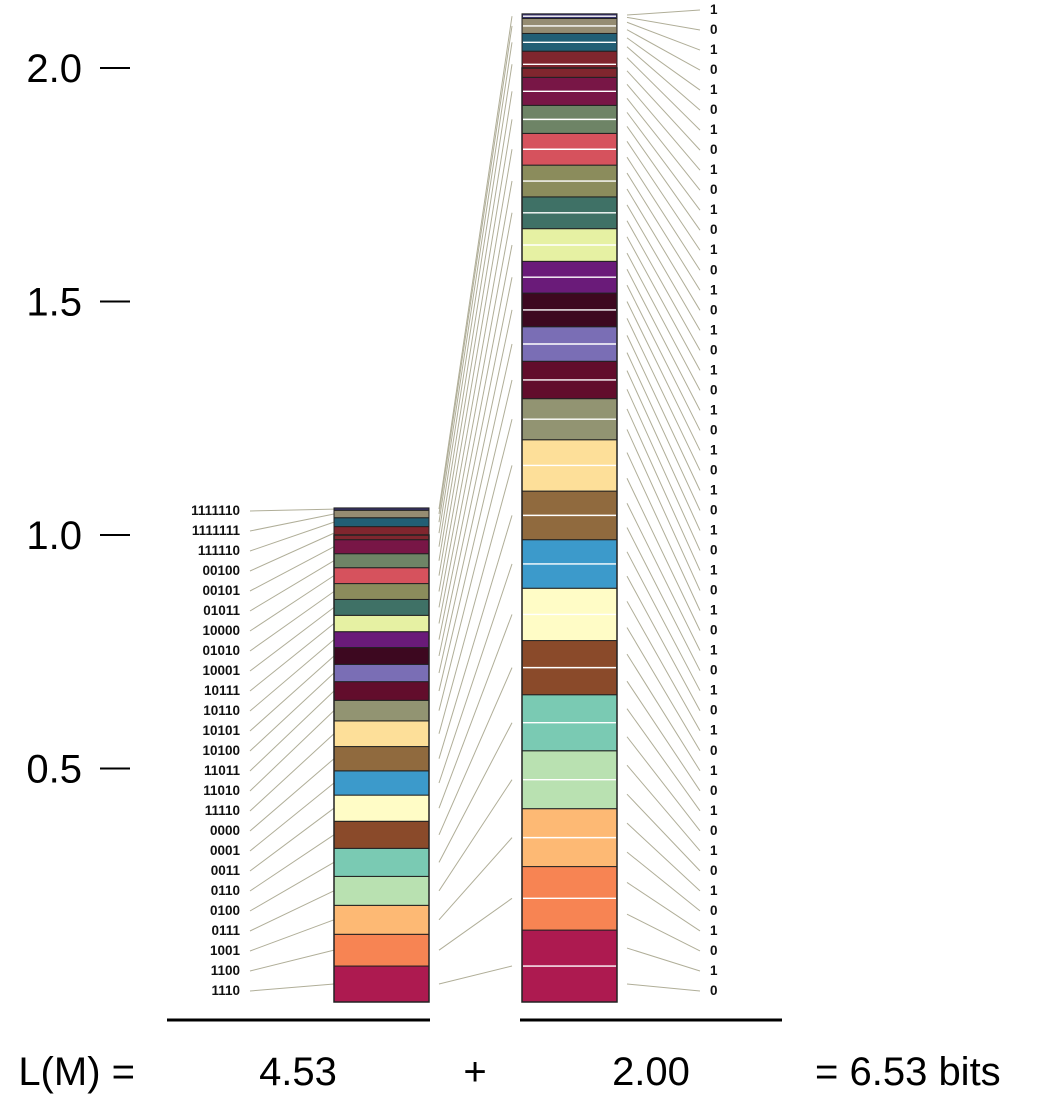 The image size is (1064, 1099). What do you see at coordinates (221, 590) in the screenshot?
I see `code-label: 00101` at bounding box center [221, 590].